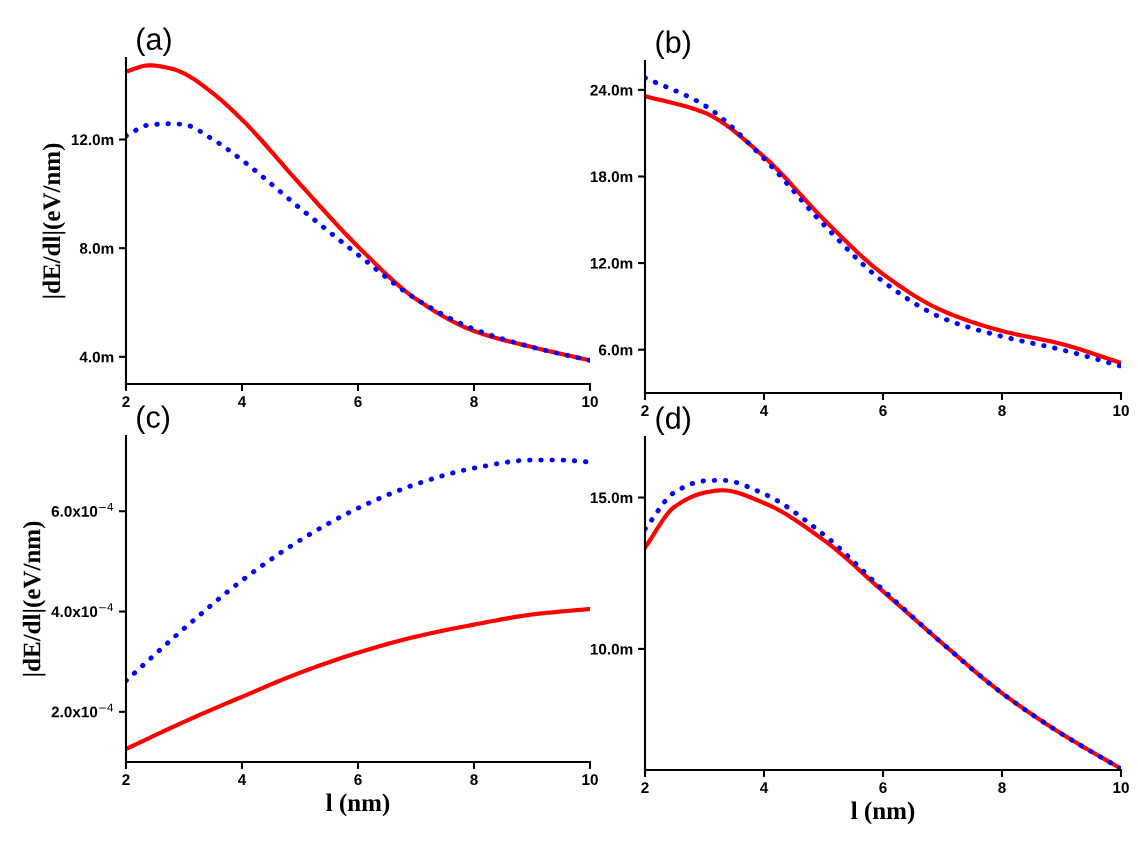  I want to click on y-tick-label: 24.0m, so click(611, 90).